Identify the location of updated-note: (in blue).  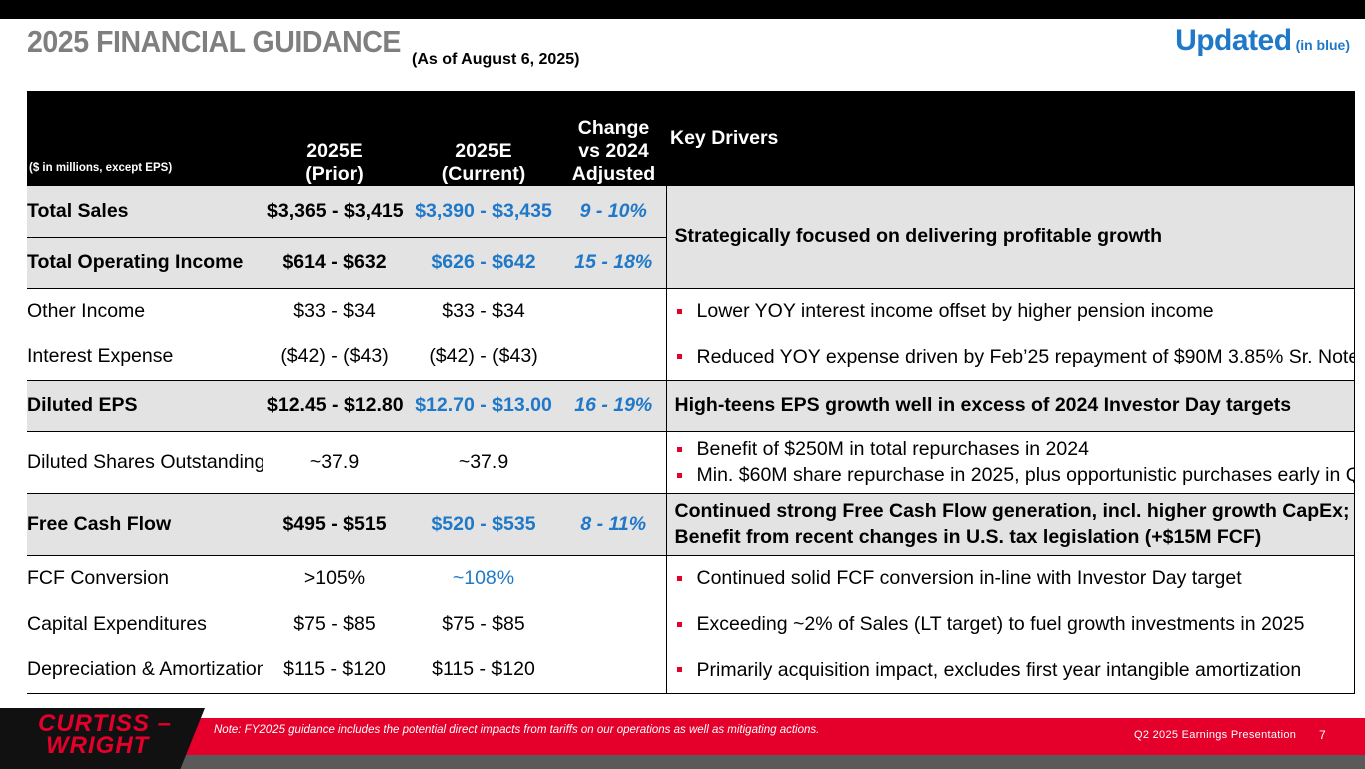
(1322, 45).